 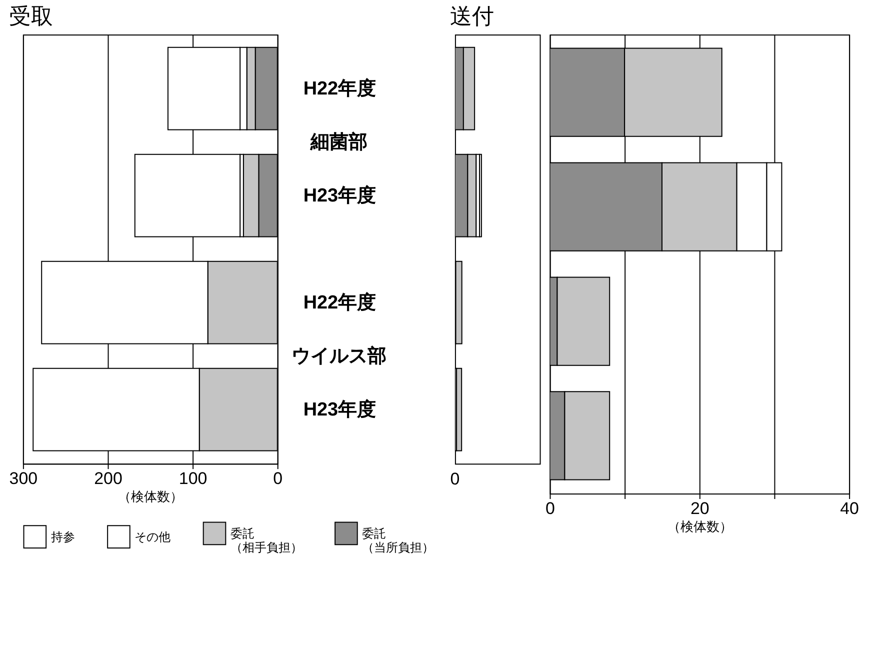 I want to click on legend-label: その他, so click(x=152, y=537).